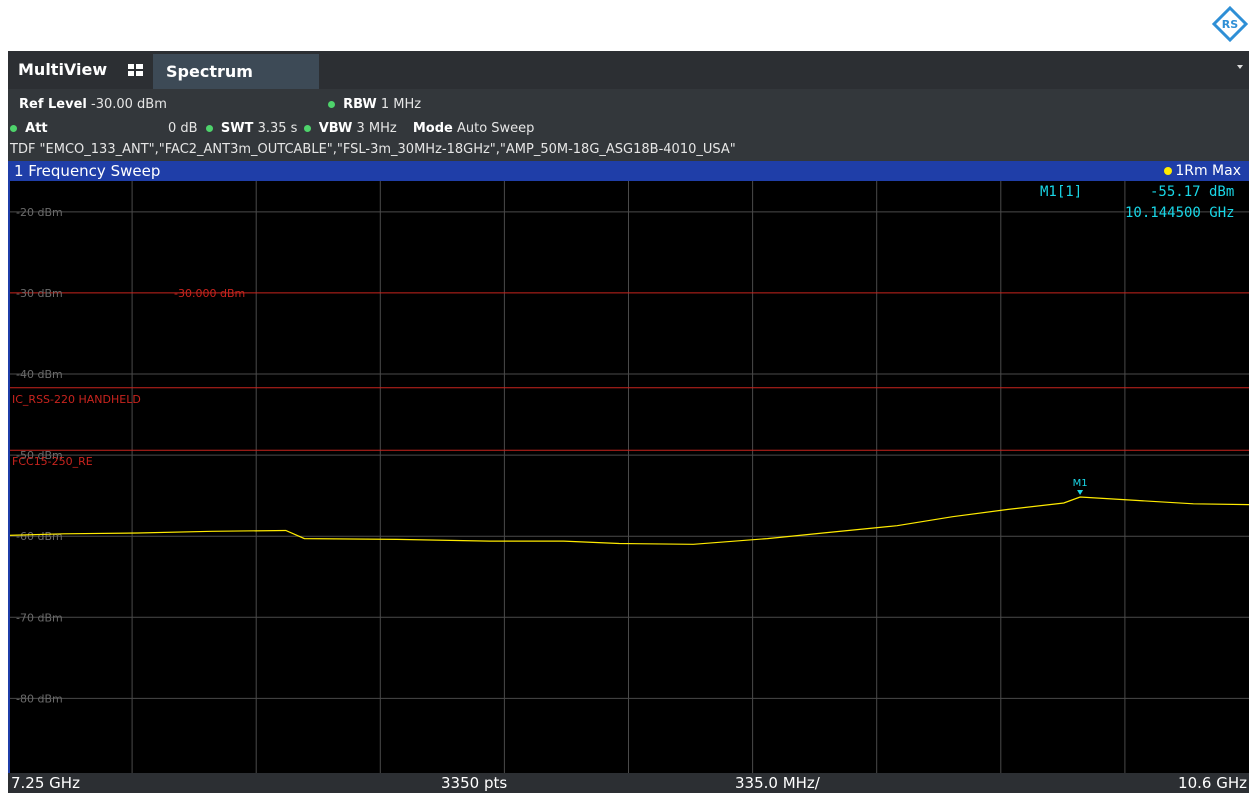 This screenshot has width=1249, height=793. What do you see at coordinates (87, 171) in the screenshot?
I see `diagram-title: 1 Frequency Sweep` at bounding box center [87, 171].